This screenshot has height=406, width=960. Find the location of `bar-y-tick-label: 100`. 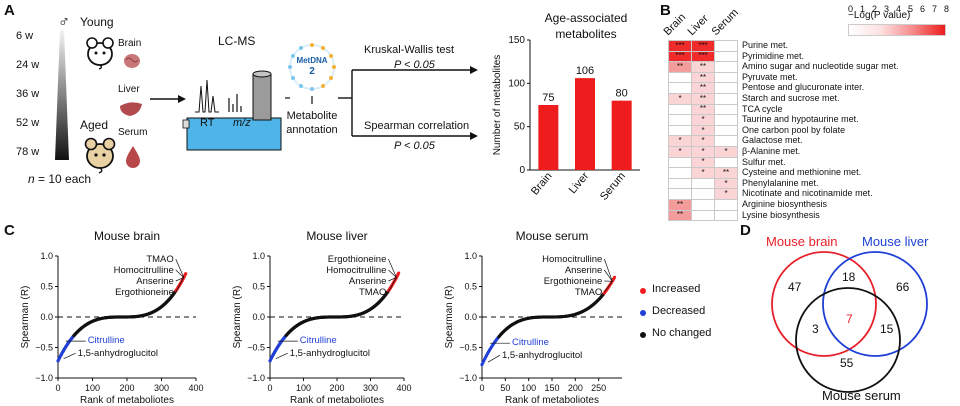

bar-y-tick-label: 100 is located at coordinates (516, 83).